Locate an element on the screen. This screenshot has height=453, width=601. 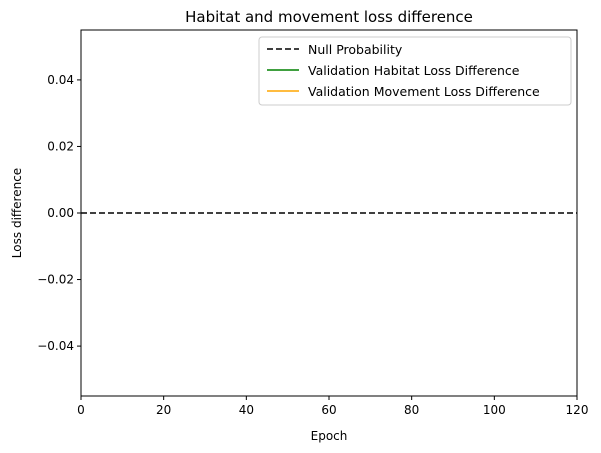
x-tick-label: 80 is located at coordinates (411, 410).